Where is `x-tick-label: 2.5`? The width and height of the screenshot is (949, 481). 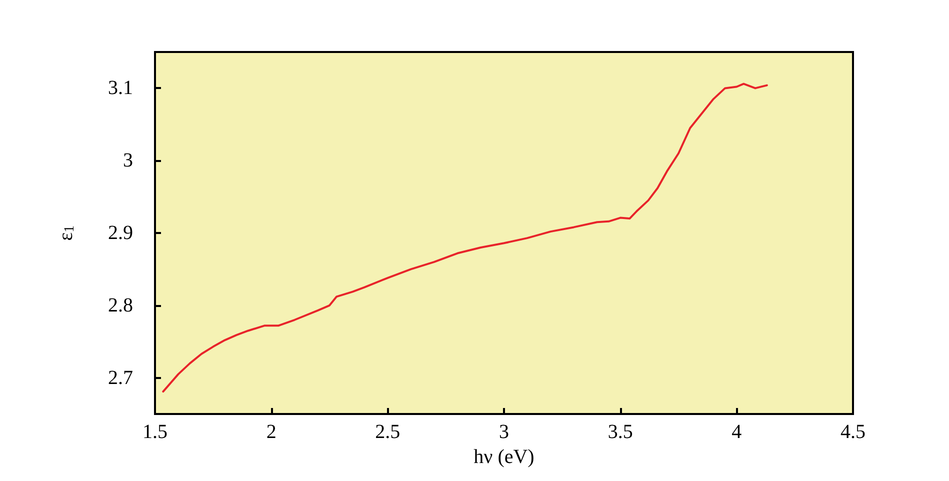
x-tick-label: 2.5 is located at coordinates (387, 432).